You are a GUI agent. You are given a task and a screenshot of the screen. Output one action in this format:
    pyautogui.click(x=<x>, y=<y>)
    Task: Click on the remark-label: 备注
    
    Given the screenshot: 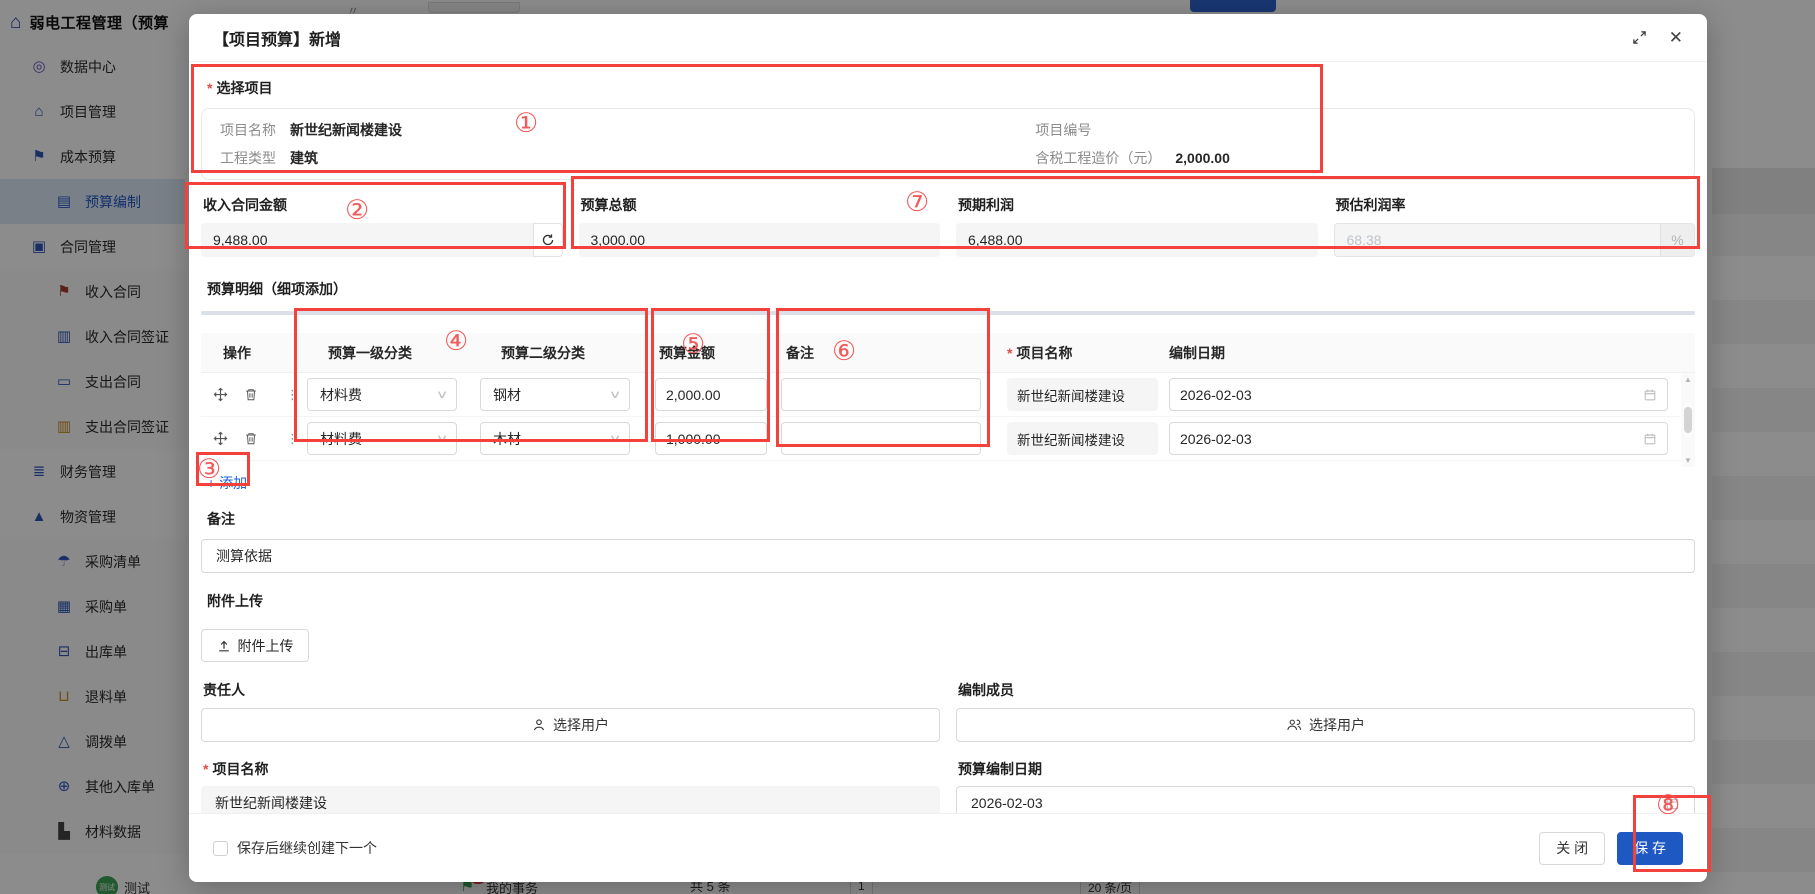 What is the action you would take?
    pyautogui.click(x=221, y=519)
    